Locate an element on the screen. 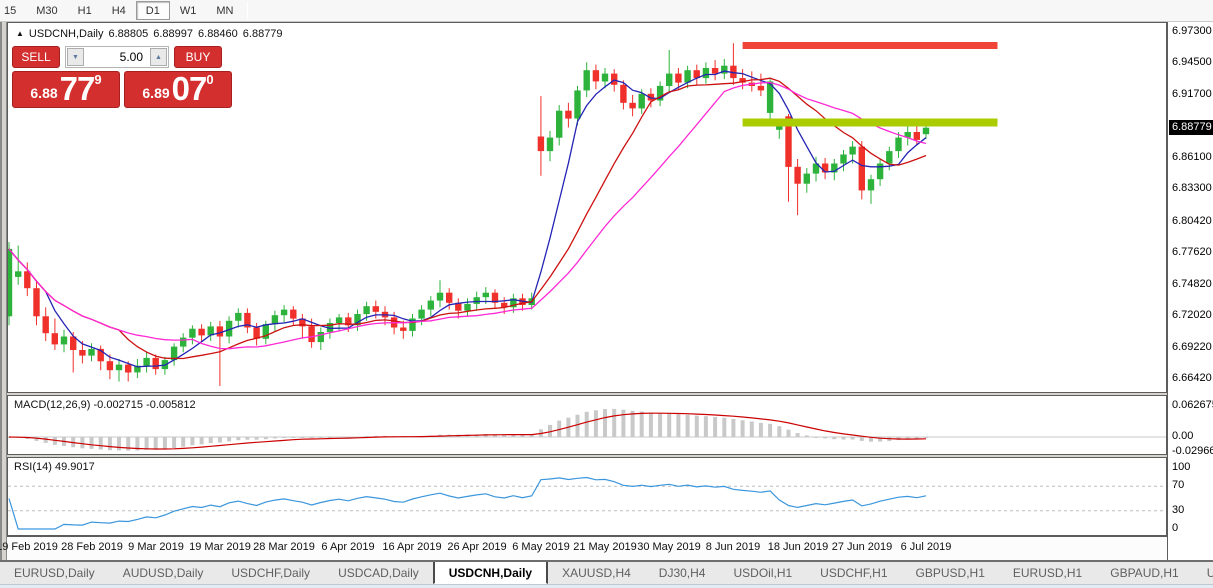 The width and height of the screenshot is (1213, 588). timeframe-m30-button: M30 is located at coordinates (47, 10).